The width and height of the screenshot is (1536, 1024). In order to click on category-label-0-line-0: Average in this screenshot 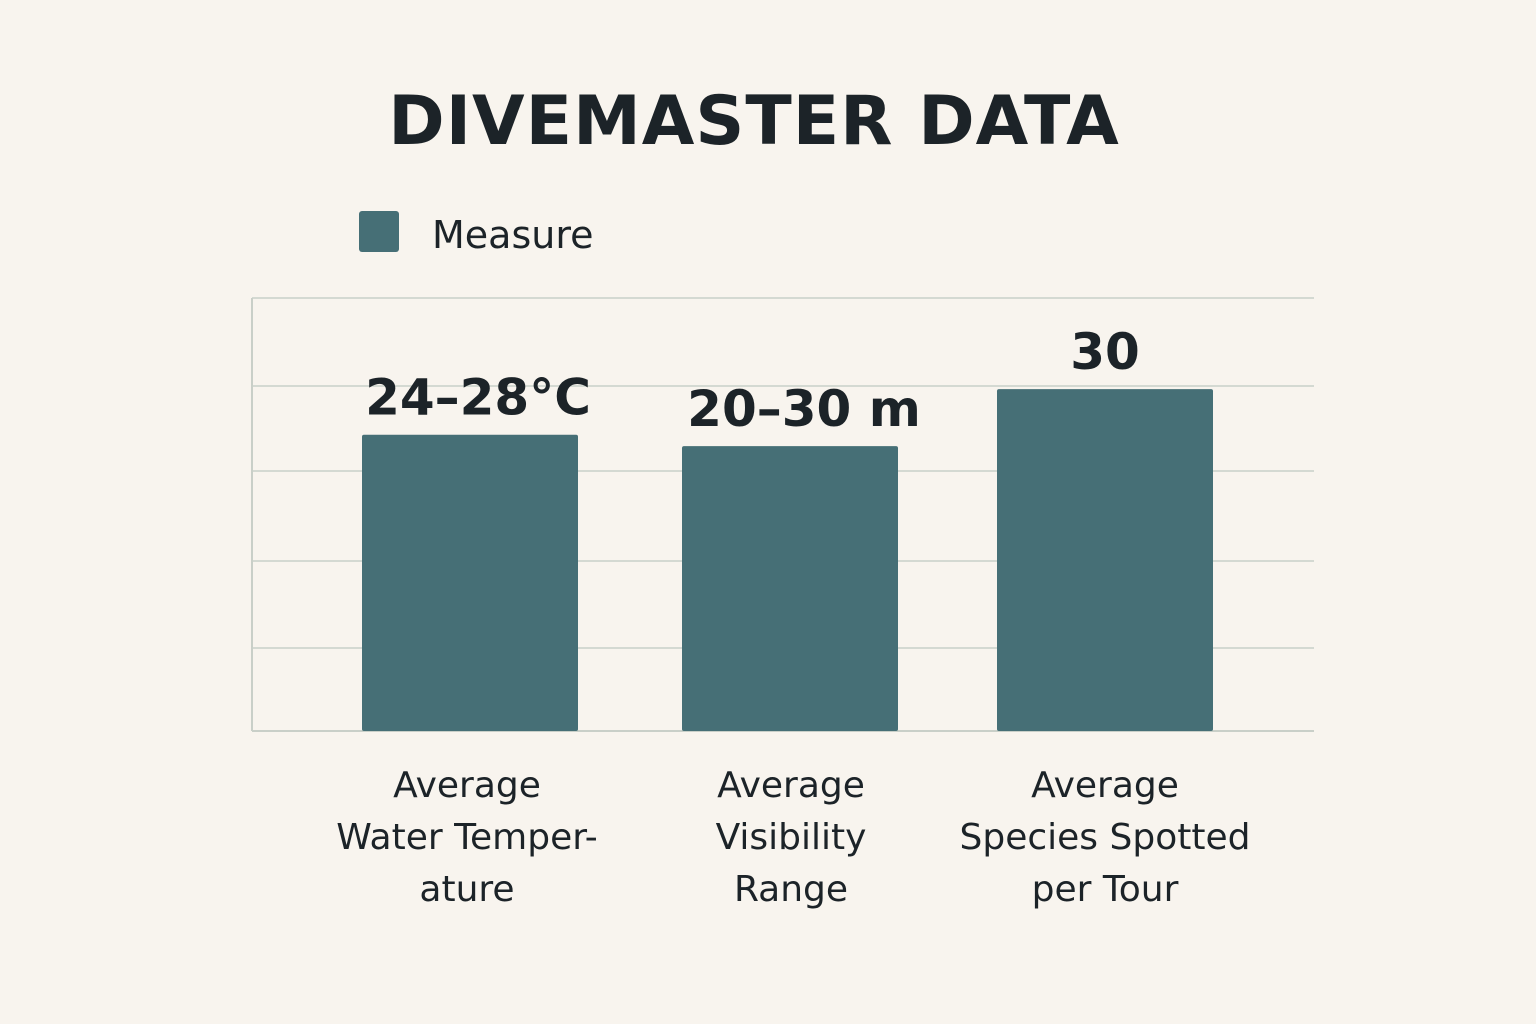, I will do `click(467, 785)`.